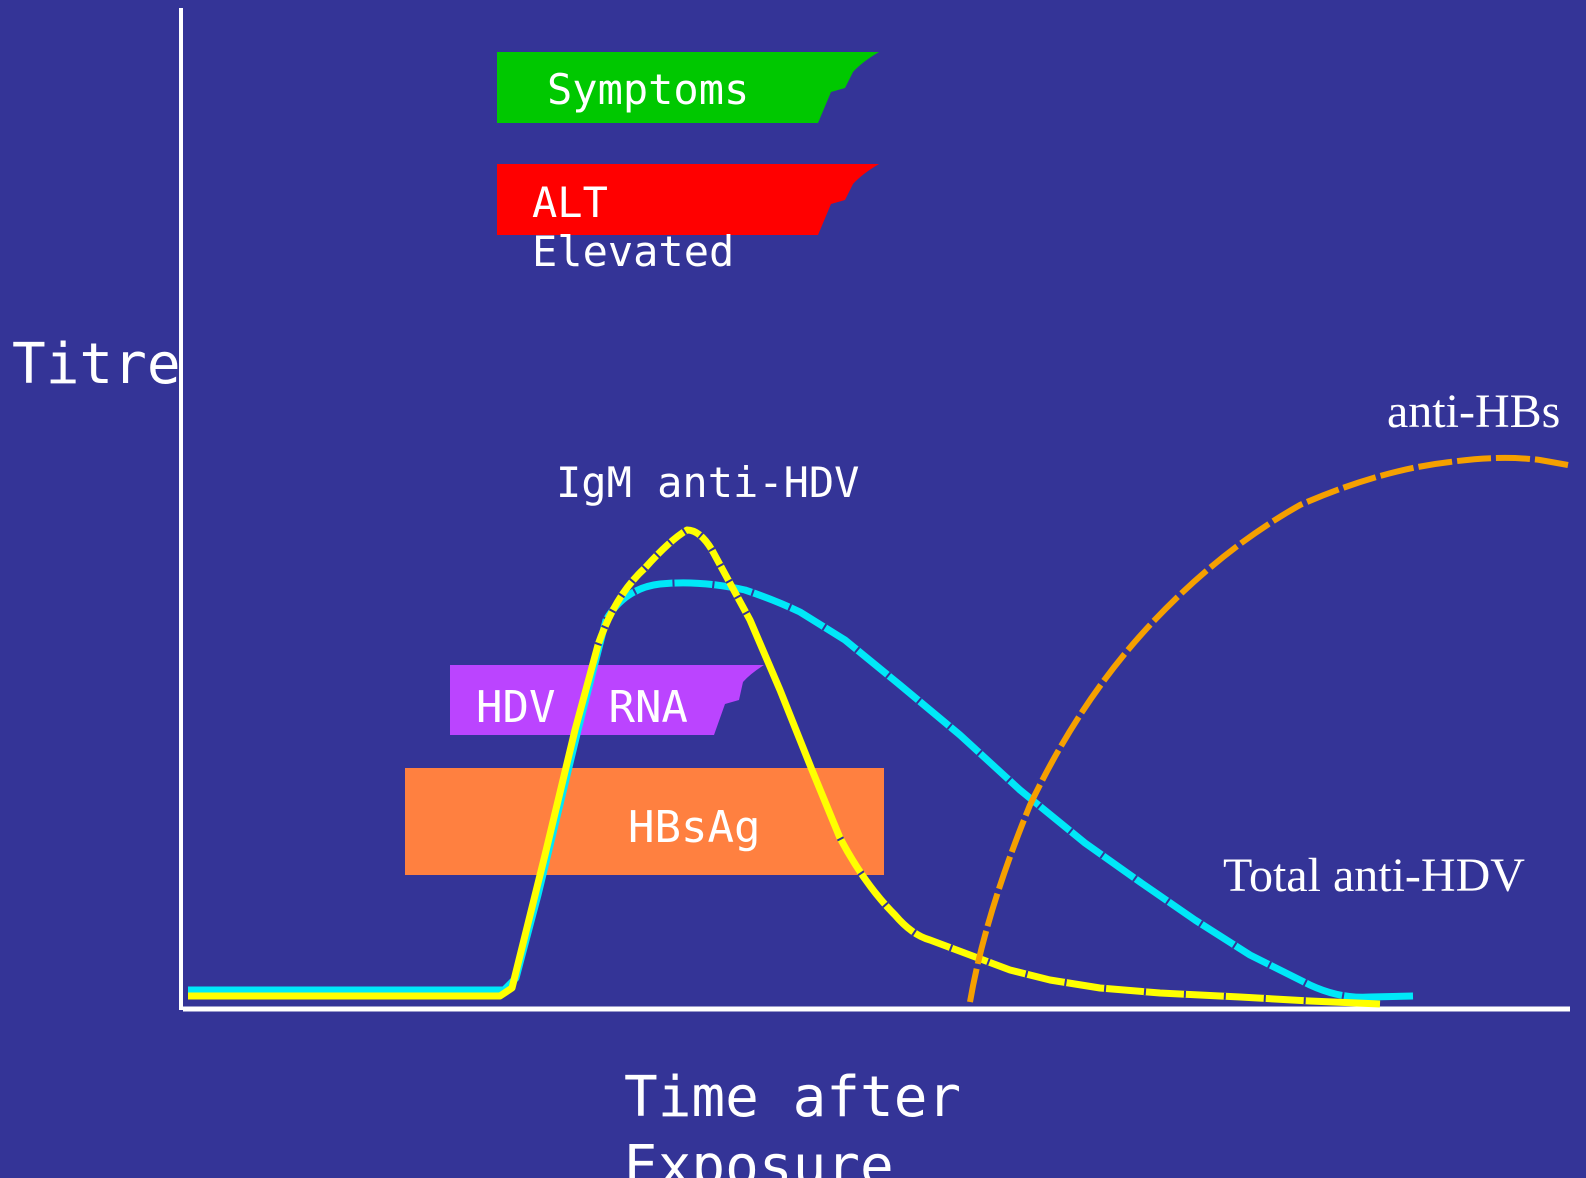  I want to click on x-axis-label-line1: Time after, so click(792, 1097).